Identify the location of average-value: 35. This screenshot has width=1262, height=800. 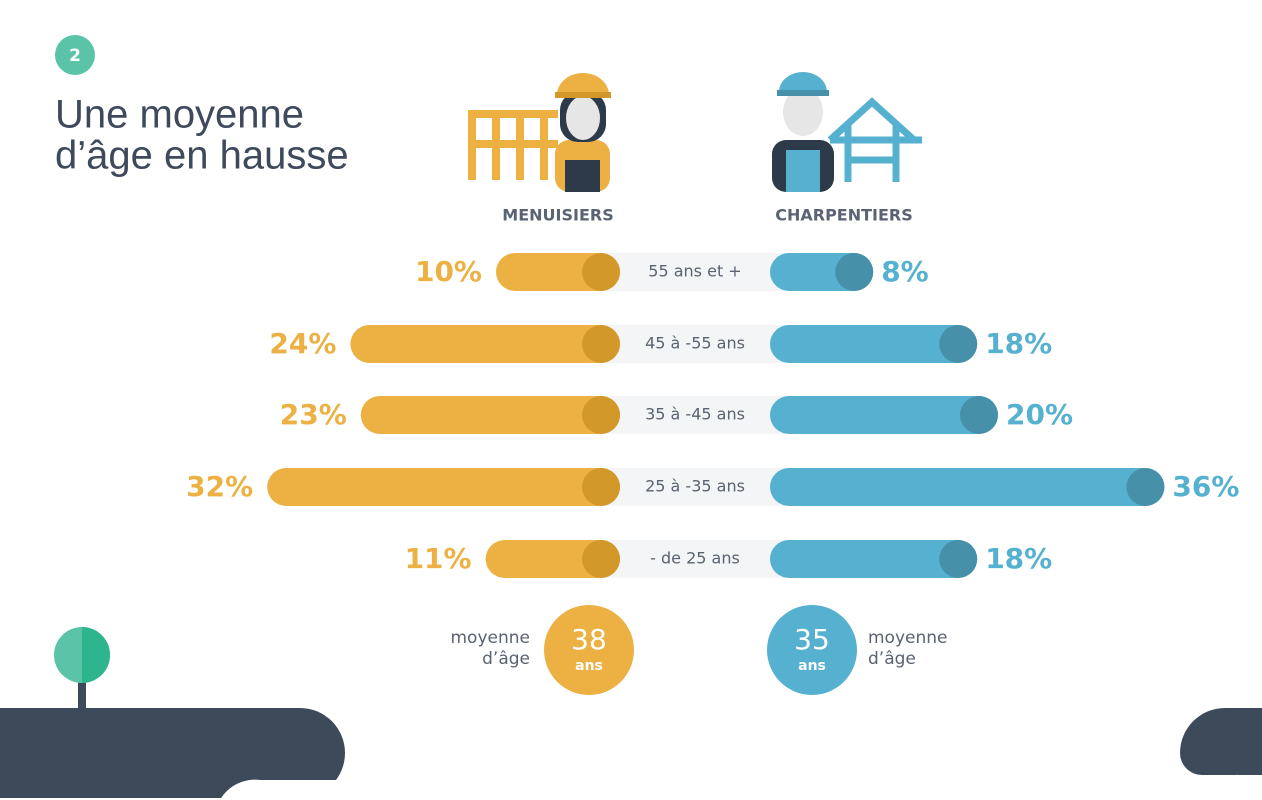
(812, 639).